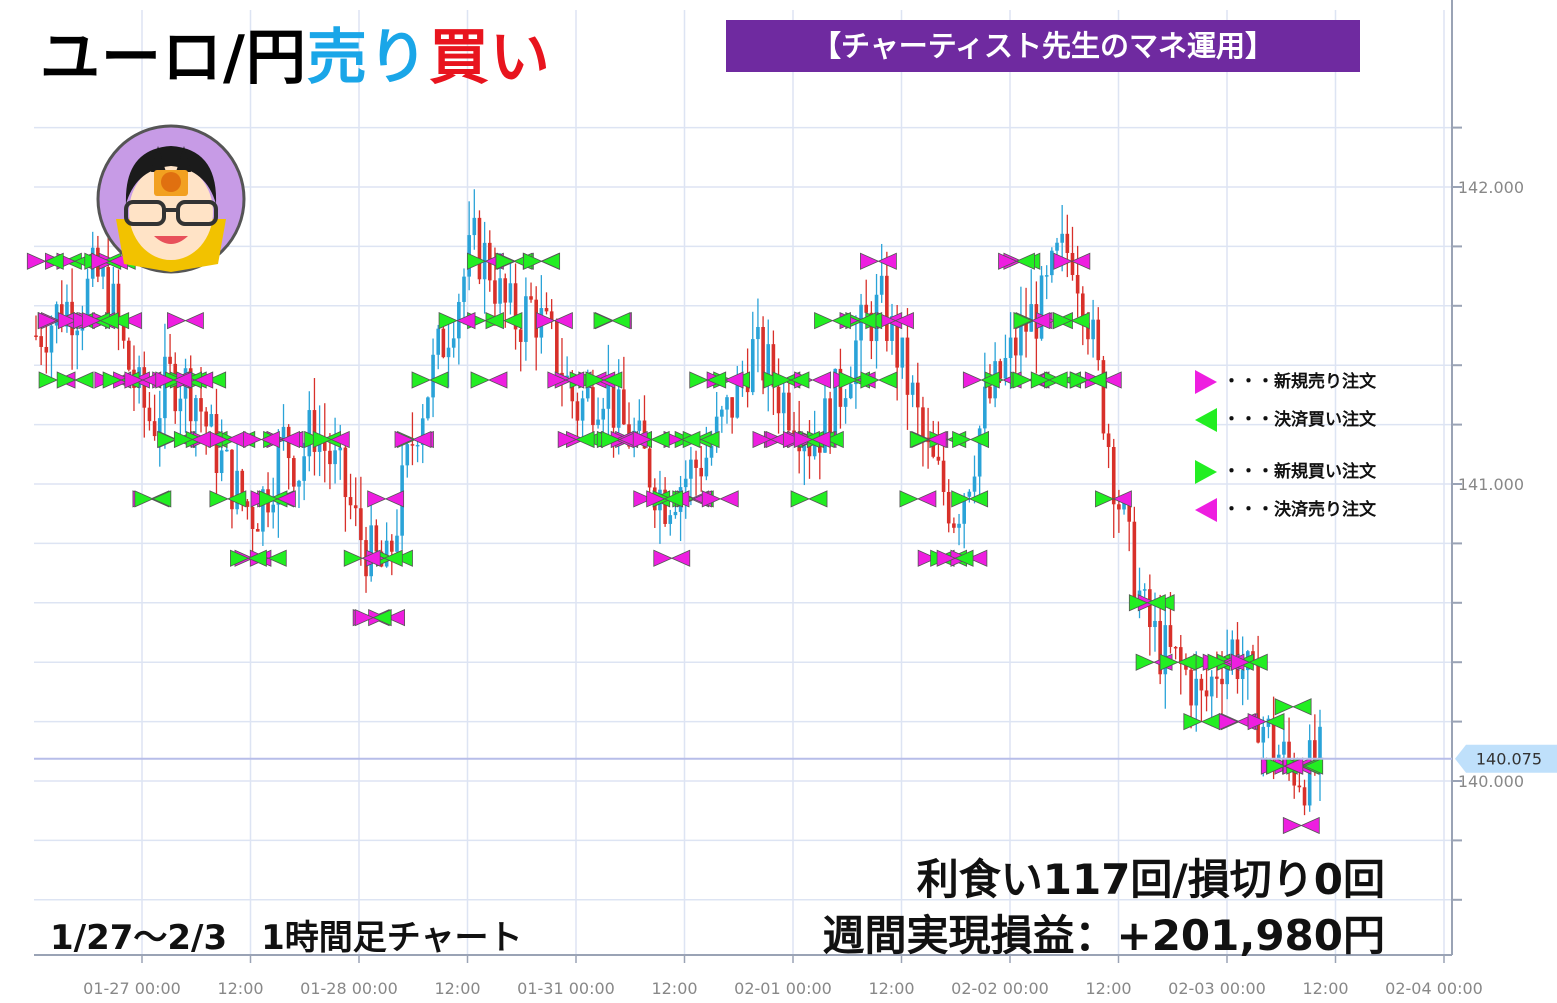 The image size is (1557, 1003). What do you see at coordinates (240, 988) in the screenshot?
I see `x-tick-label: 12:00` at bounding box center [240, 988].